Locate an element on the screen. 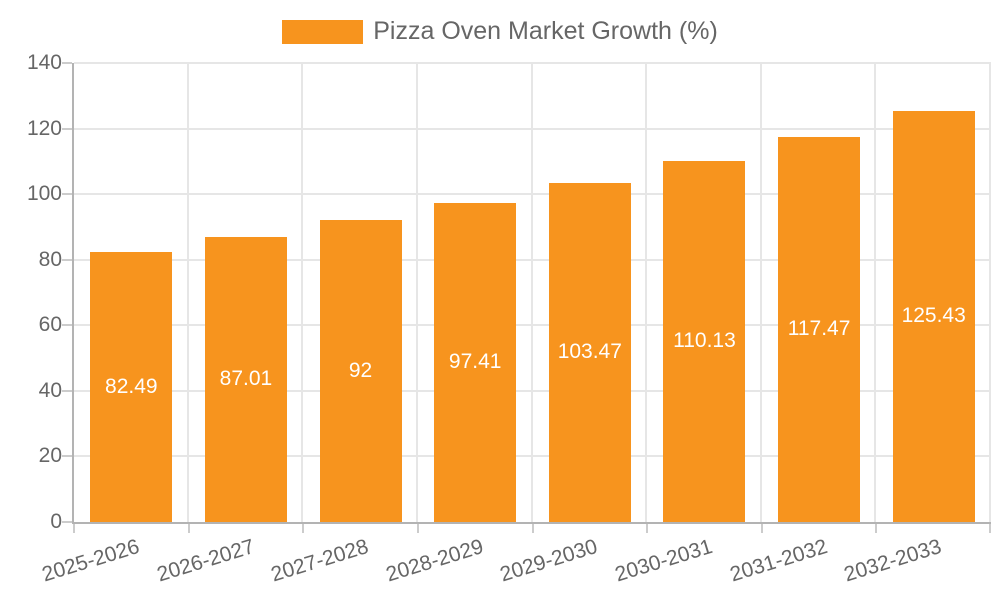 The height and width of the screenshot is (600, 1000). y-axis-label: 80 is located at coordinates (50, 259).